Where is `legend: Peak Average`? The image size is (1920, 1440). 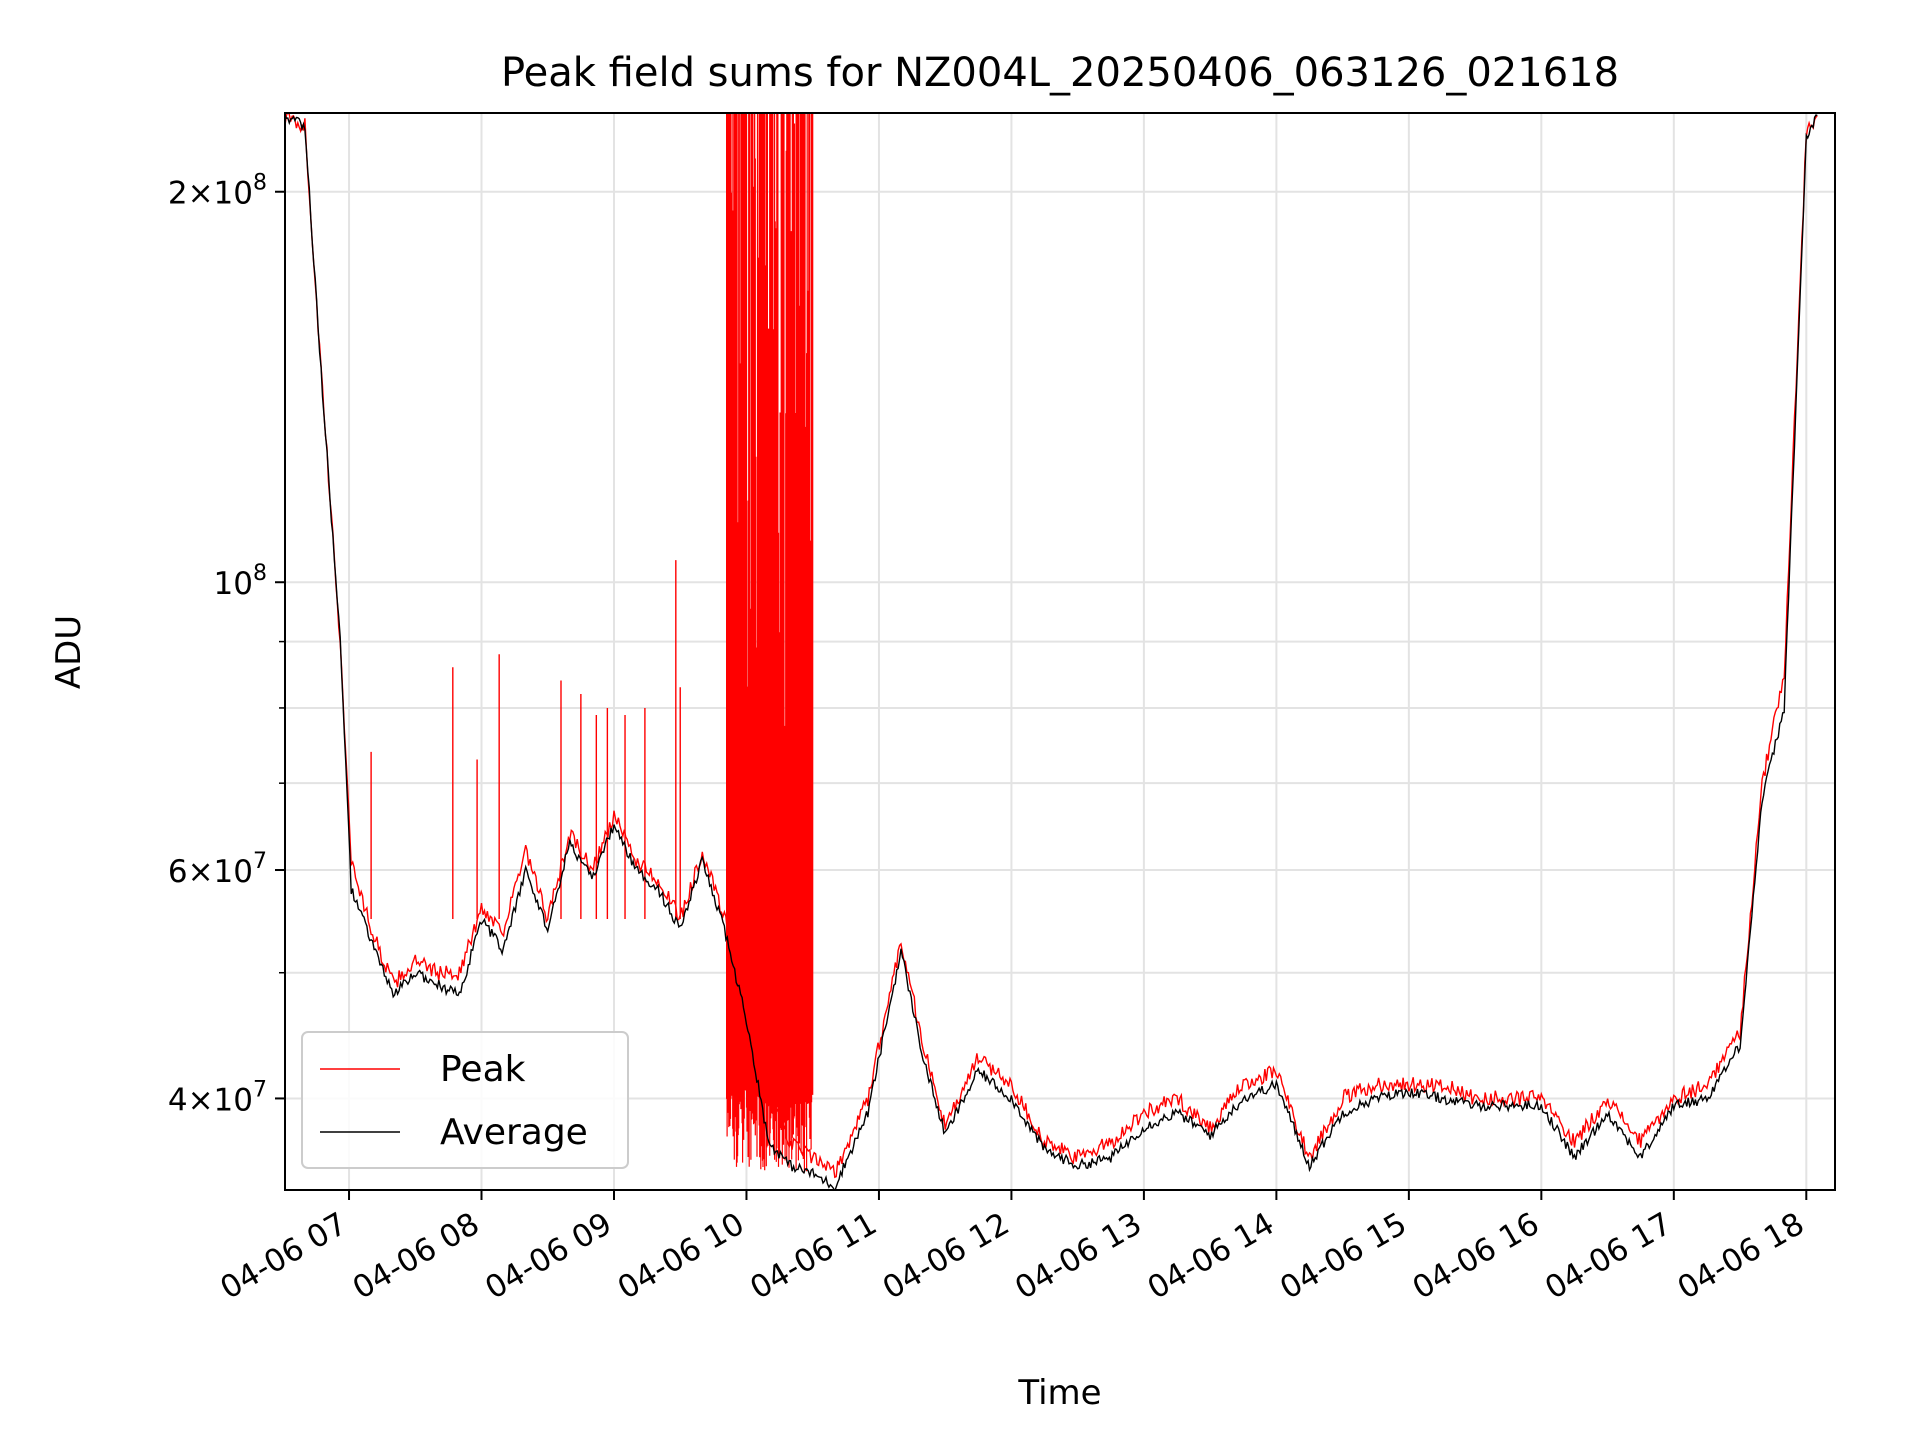 legend: Peak Average is located at coordinates (465, 1100).